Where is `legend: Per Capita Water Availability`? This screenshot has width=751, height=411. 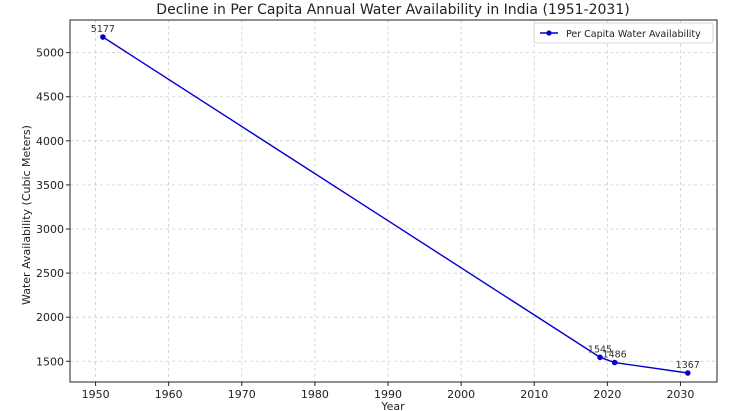 legend: Per Capita Water Availability is located at coordinates (623, 33).